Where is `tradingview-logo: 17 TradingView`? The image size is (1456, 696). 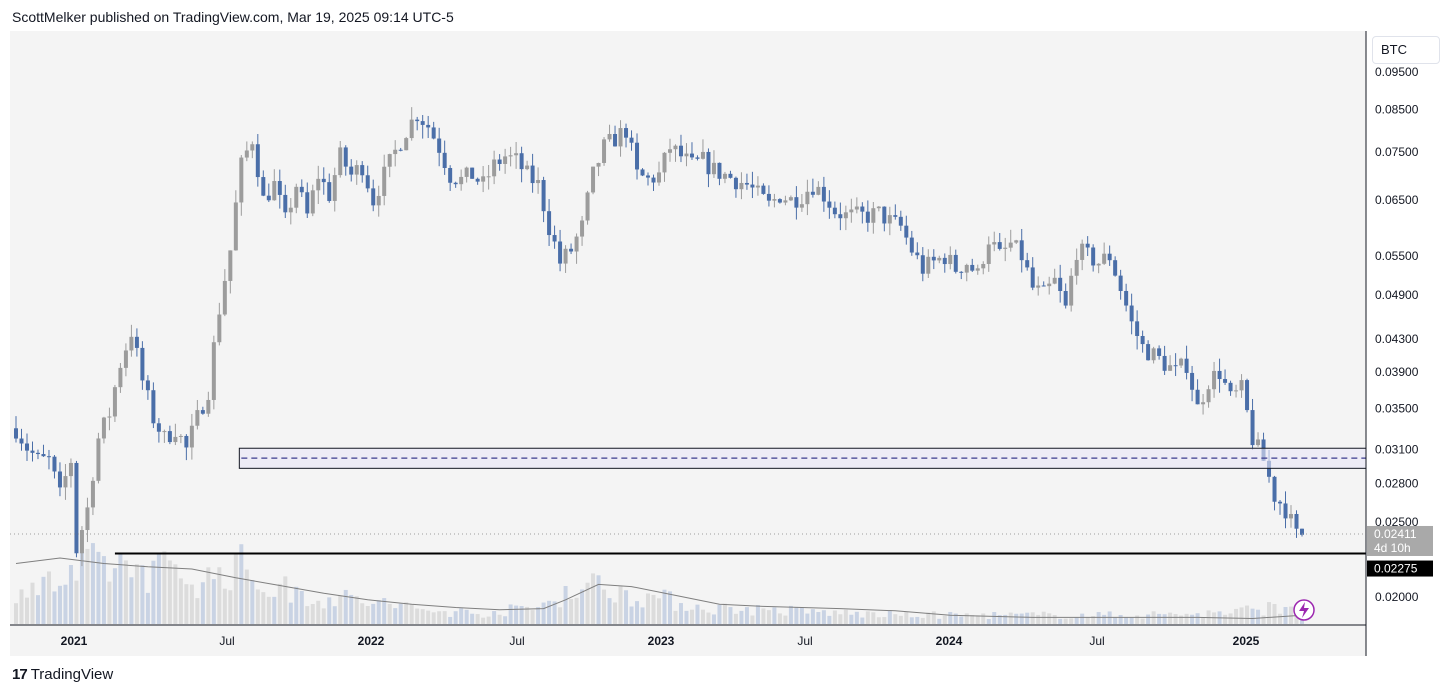
tradingview-logo: 17 TradingView is located at coordinates (62, 674).